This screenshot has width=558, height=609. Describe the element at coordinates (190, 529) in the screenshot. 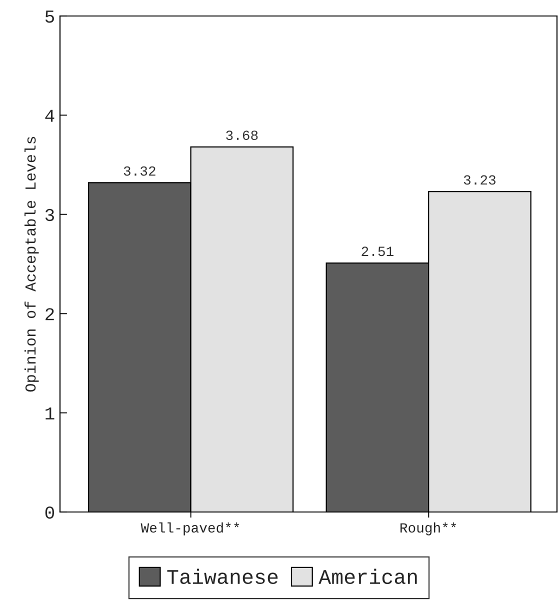

I see `x-tick-label: Well-paved**` at that location.